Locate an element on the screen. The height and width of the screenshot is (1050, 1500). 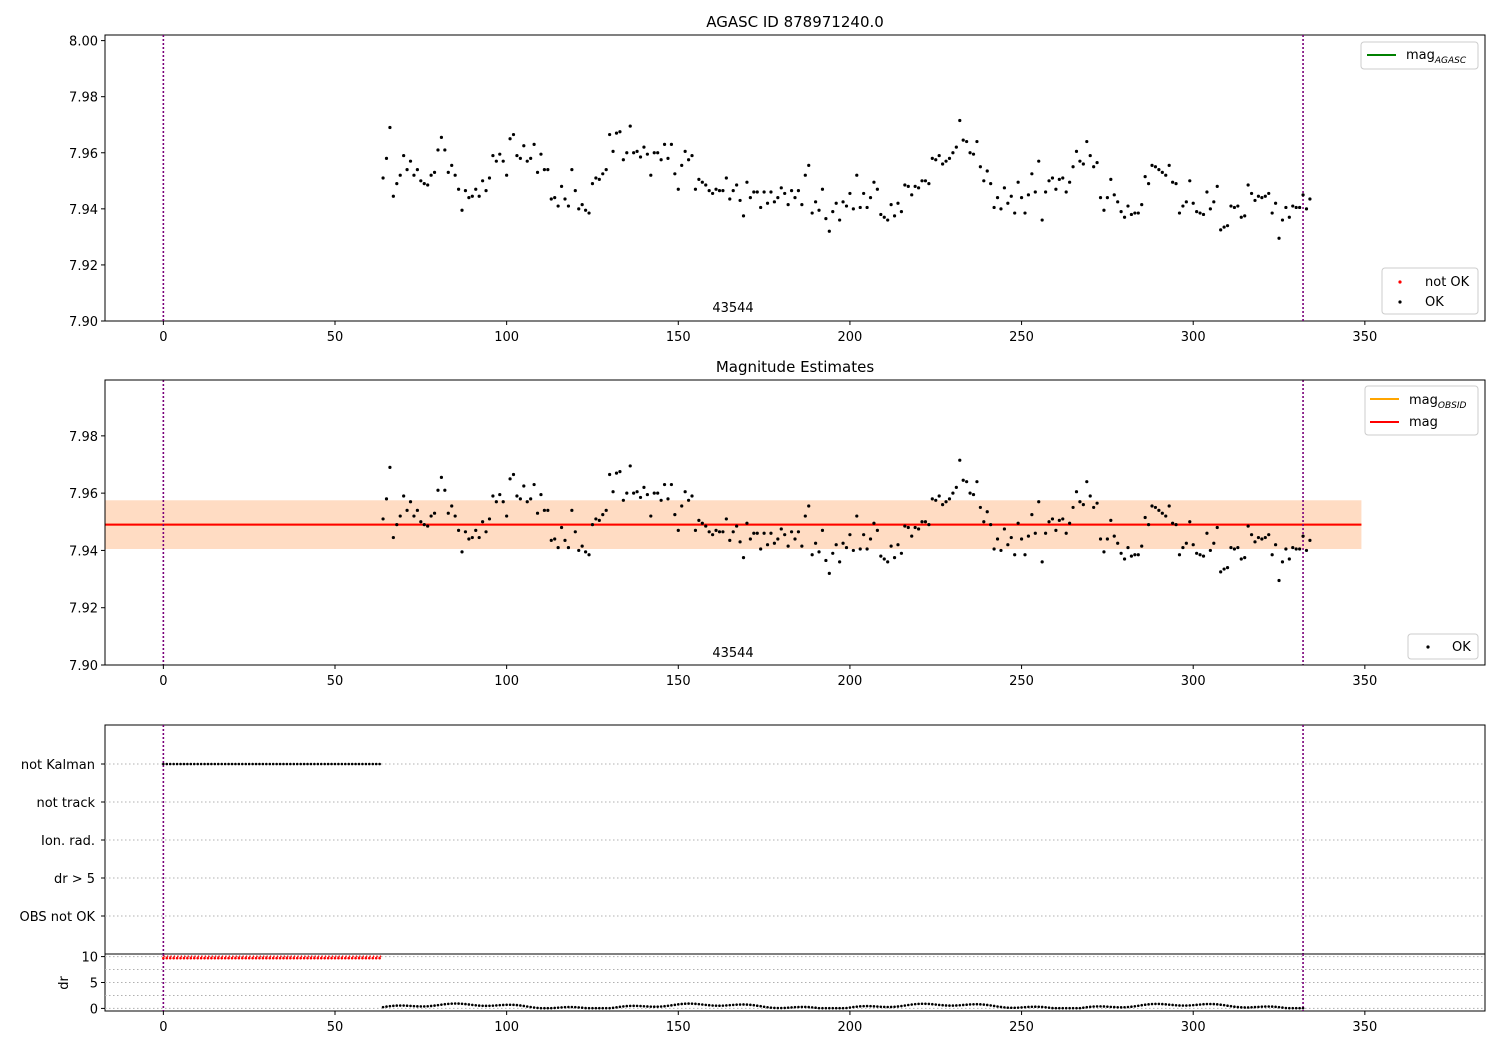
x-tick-label: 150 is located at coordinates (678, 1027).